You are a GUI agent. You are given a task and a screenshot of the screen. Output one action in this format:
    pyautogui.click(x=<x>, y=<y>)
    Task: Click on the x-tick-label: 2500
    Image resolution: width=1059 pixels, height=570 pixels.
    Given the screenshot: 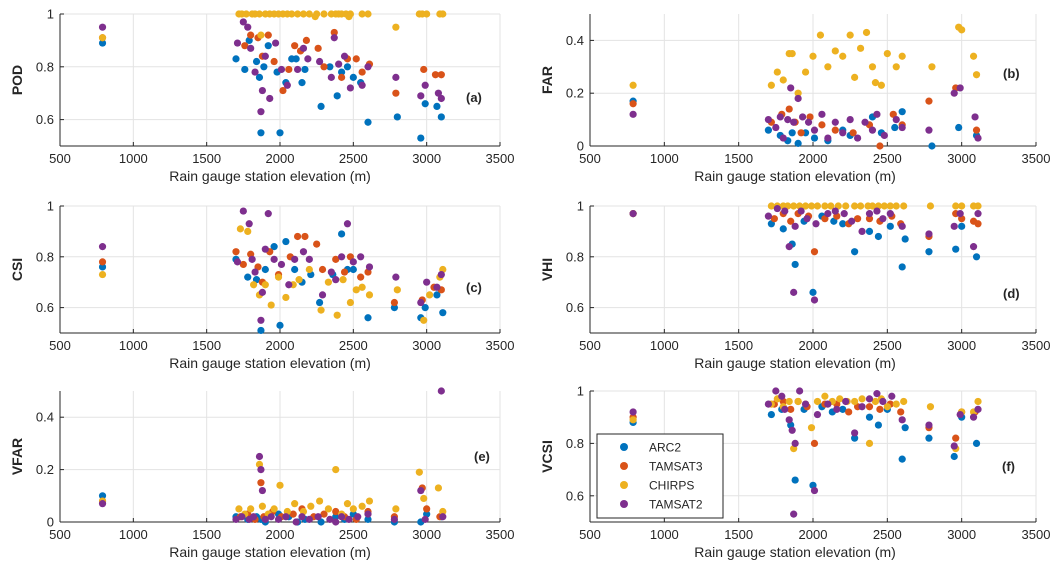 What is the action you would take?
    pyautogui.click(x=353, y=534)
    